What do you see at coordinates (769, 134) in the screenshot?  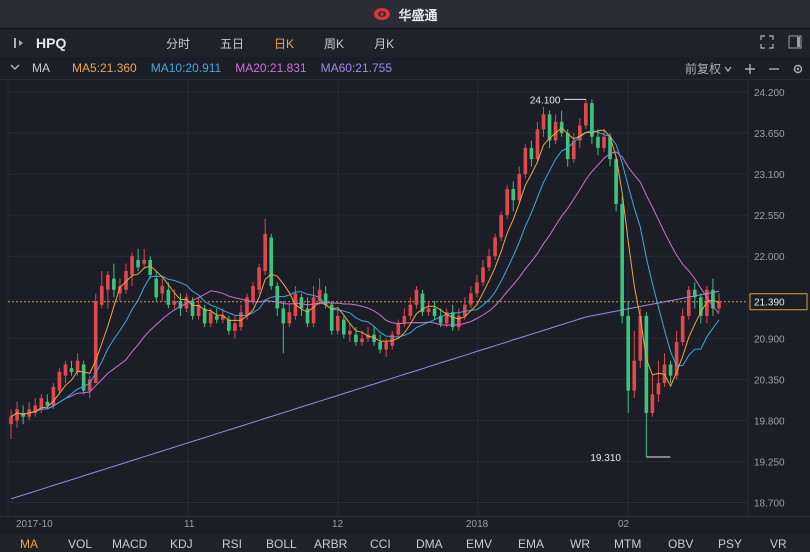 I see `price-tick-label: 23.650` at bounding box center [769, 134].